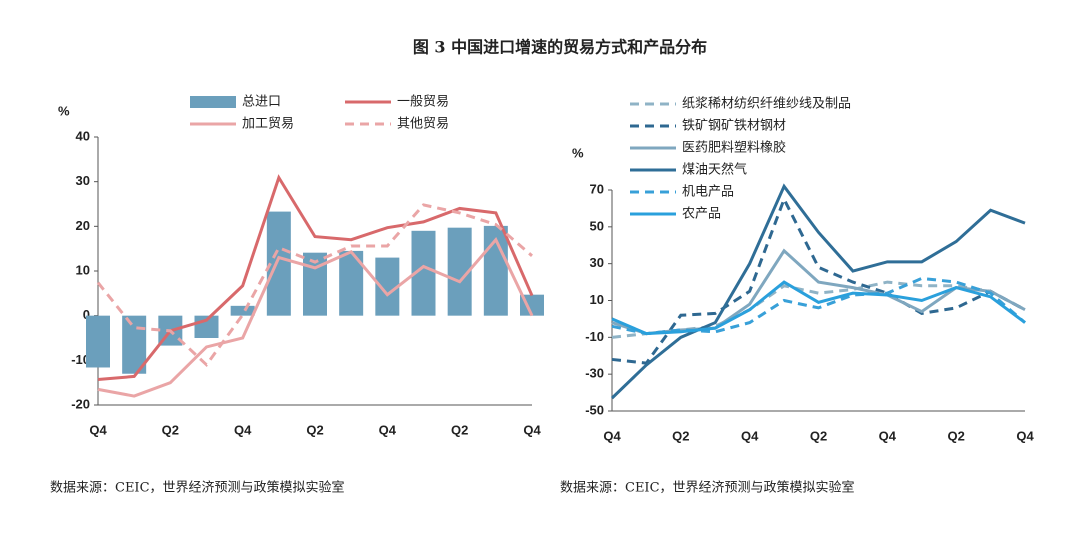  I want to click on y-tick-label: 40, so click(83, 135).